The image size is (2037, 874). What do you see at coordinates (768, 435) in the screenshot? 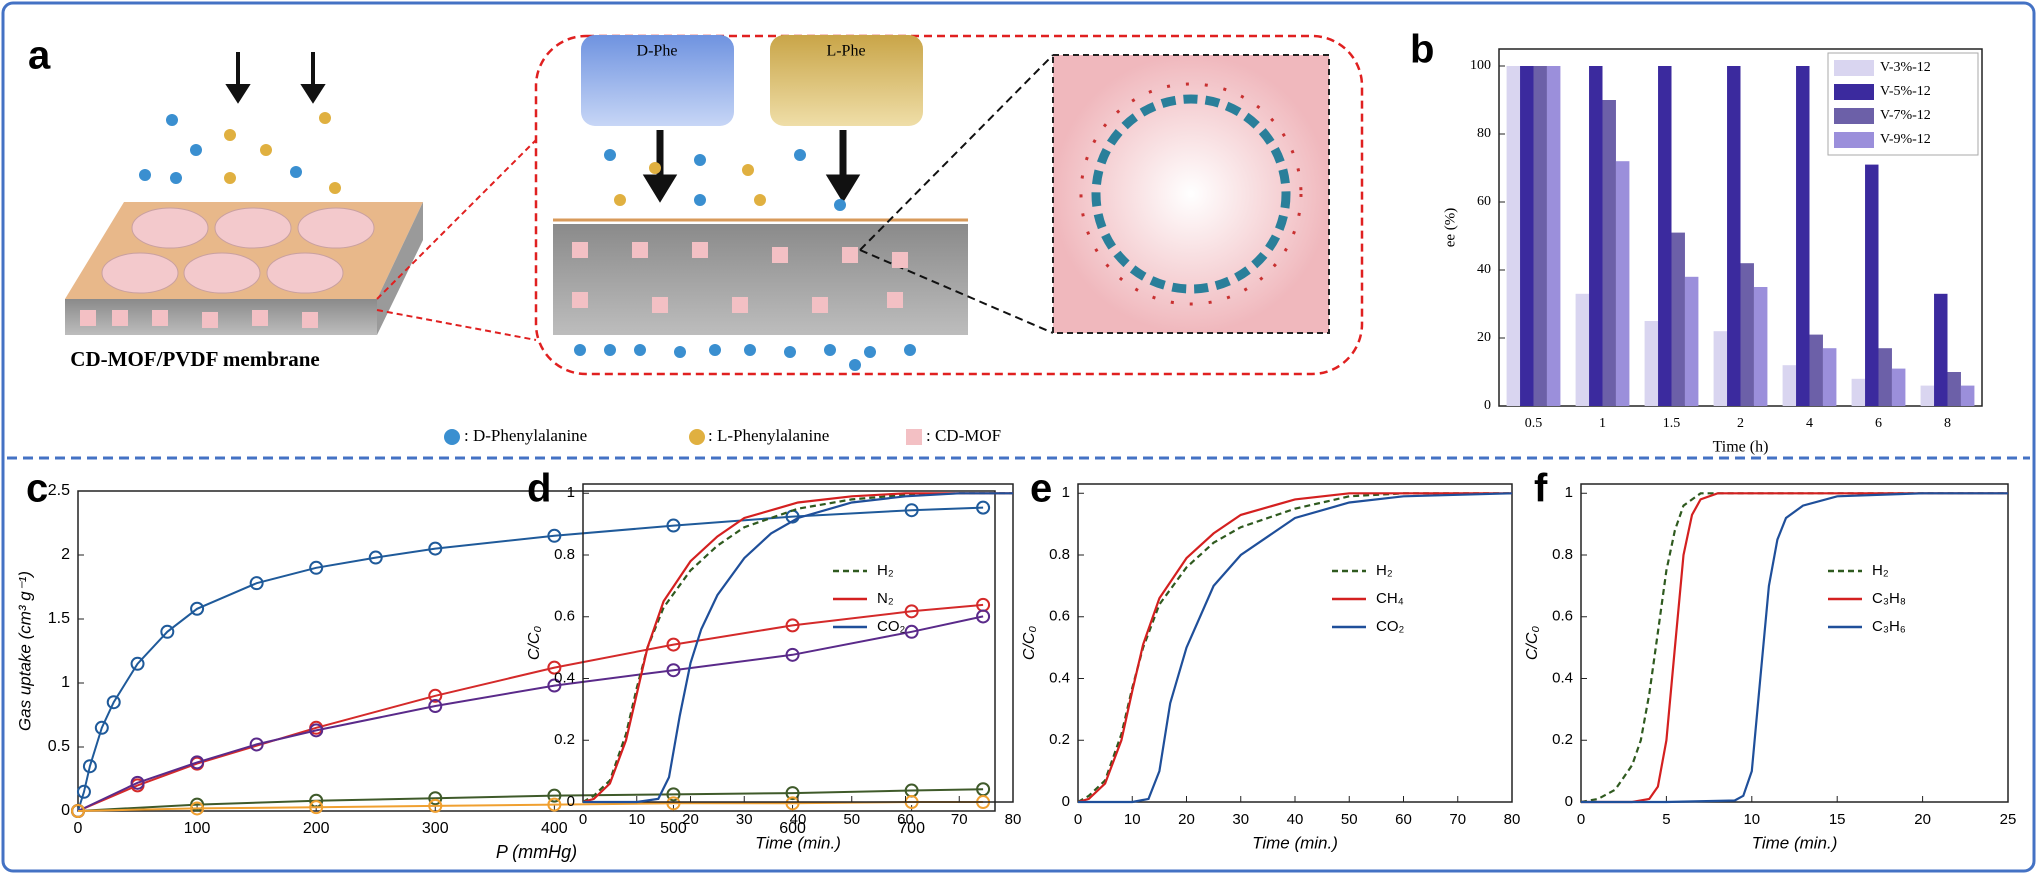
I see `legend-text: : L-Phenylalanine` at bounding box center [768, 435].